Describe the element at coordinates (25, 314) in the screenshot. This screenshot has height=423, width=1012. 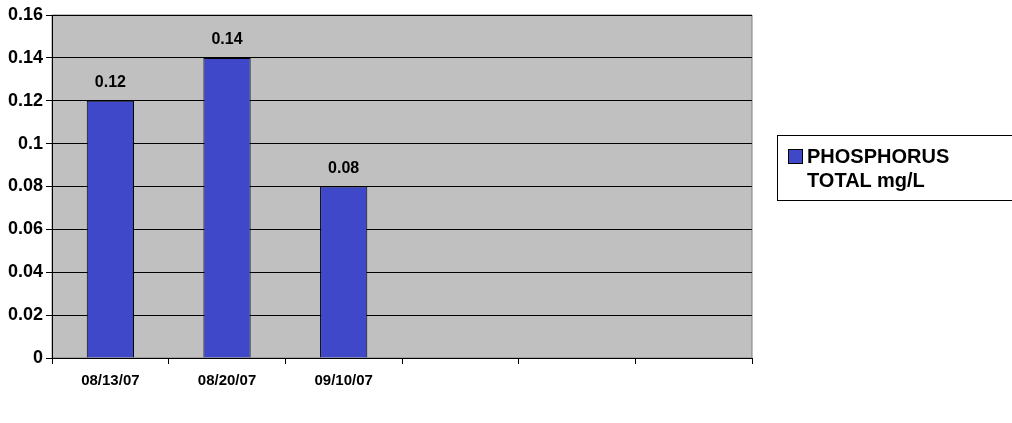
I see `y-tick-label: 0.02` at that location.